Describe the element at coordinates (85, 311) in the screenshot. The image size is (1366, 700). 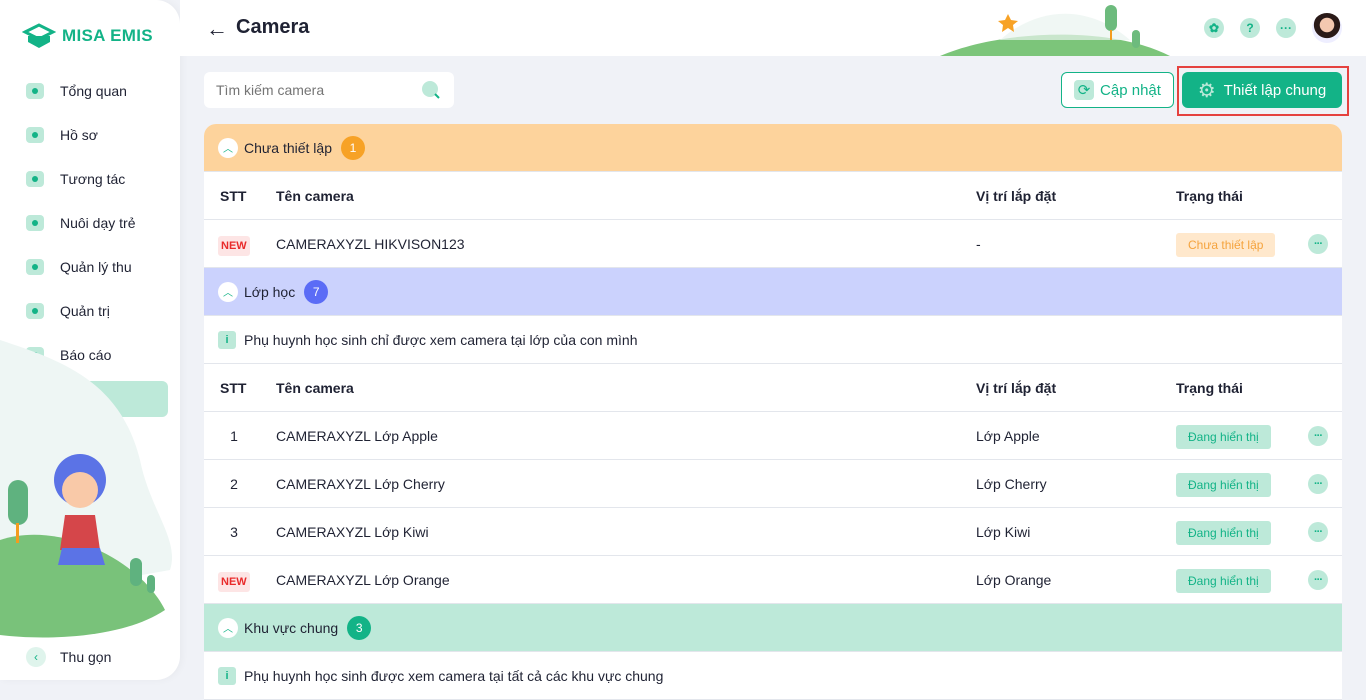
I see `sidebar-item-label: Quản trị` at that location.